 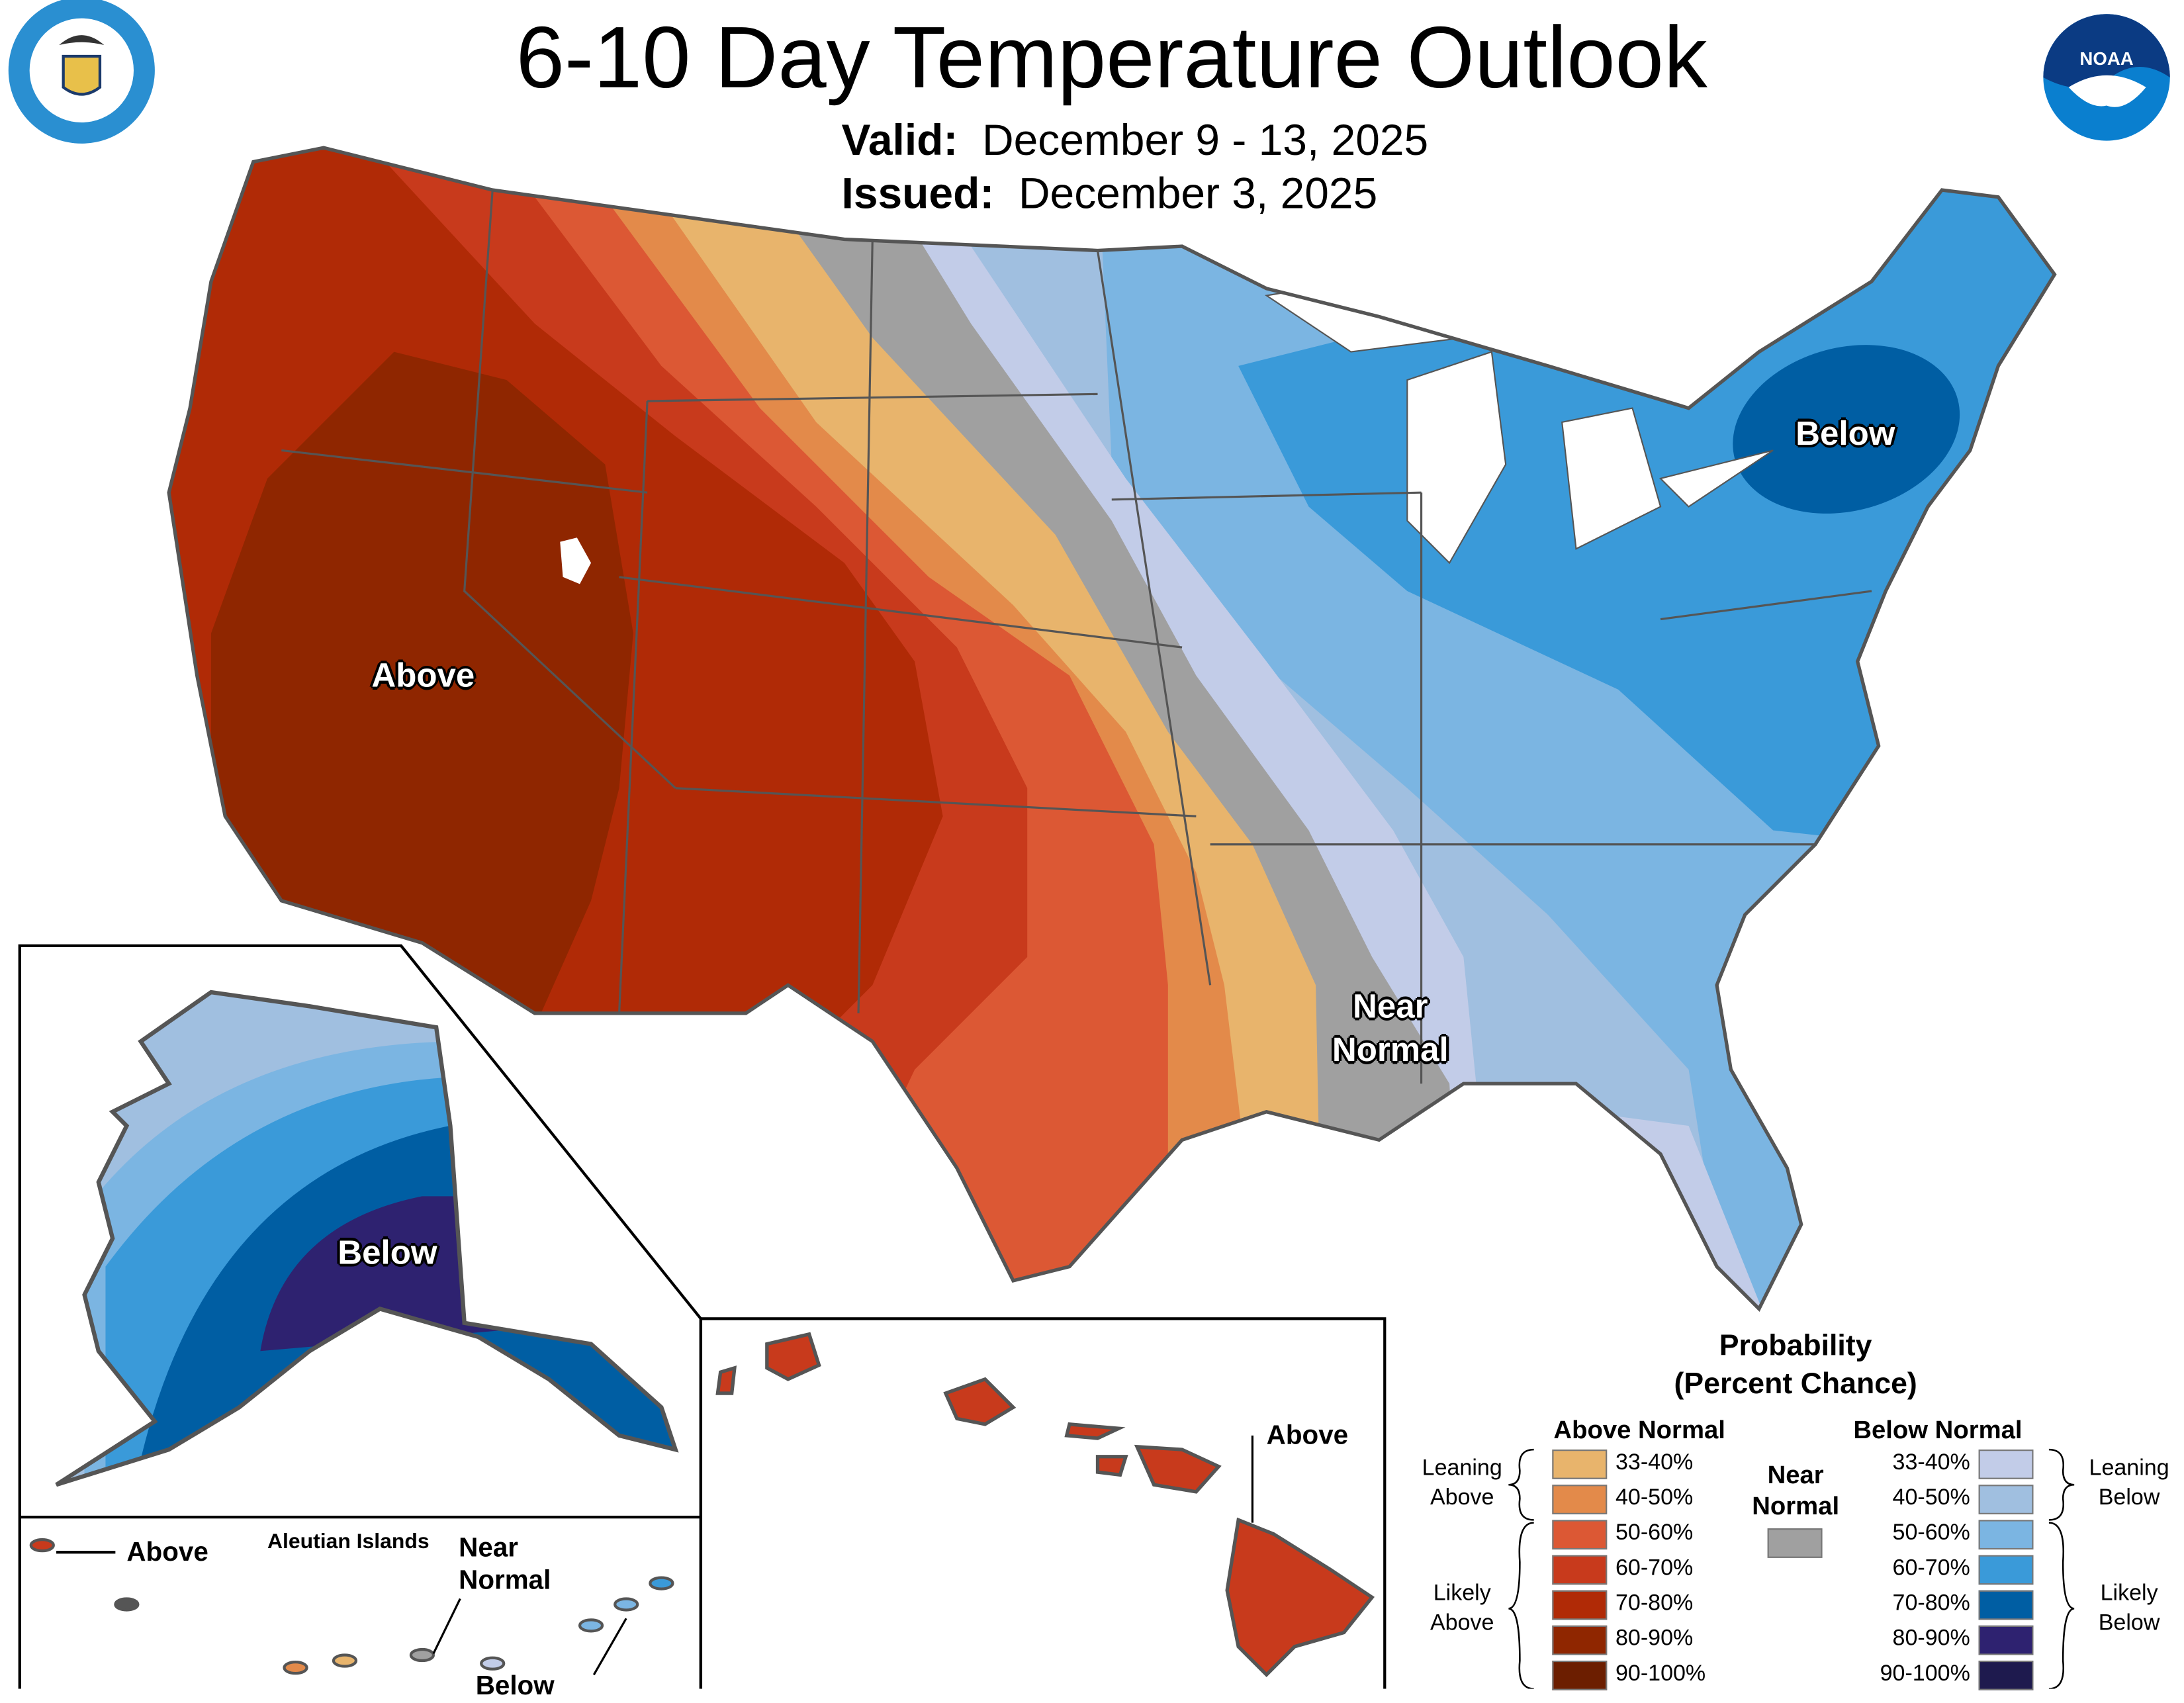 What do you see at coordinates (1661, 1674) in the screenshot?
I see `legend-above-range: 90-100%` at bounding box center [1661, 1674].